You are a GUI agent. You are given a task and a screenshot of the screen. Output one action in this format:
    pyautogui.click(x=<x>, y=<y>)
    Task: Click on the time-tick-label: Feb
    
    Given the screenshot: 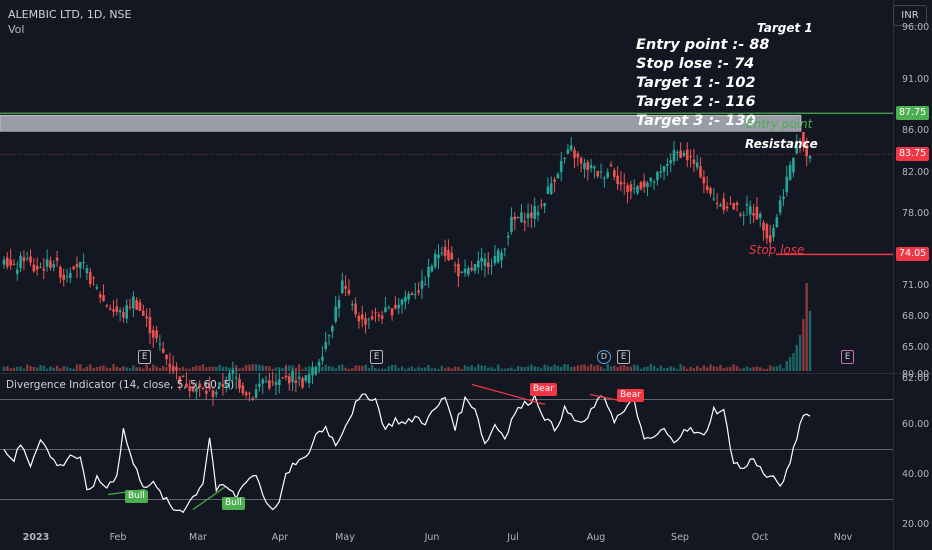 What is the action you would take?
    pyautogui.click(x=118, y=537)
    